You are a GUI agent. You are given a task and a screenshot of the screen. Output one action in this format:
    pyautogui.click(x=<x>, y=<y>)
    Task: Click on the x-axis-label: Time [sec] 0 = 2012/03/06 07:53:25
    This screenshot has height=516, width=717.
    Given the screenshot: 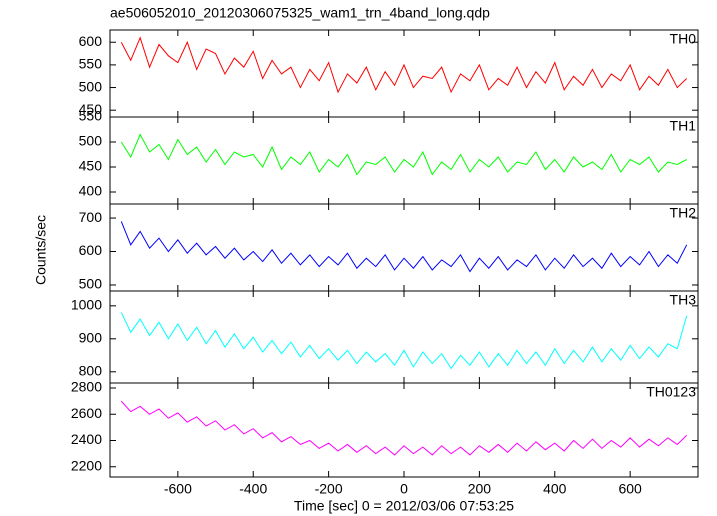 What is the action you would take?
    pyautogui.click(x=404, y=506)
    